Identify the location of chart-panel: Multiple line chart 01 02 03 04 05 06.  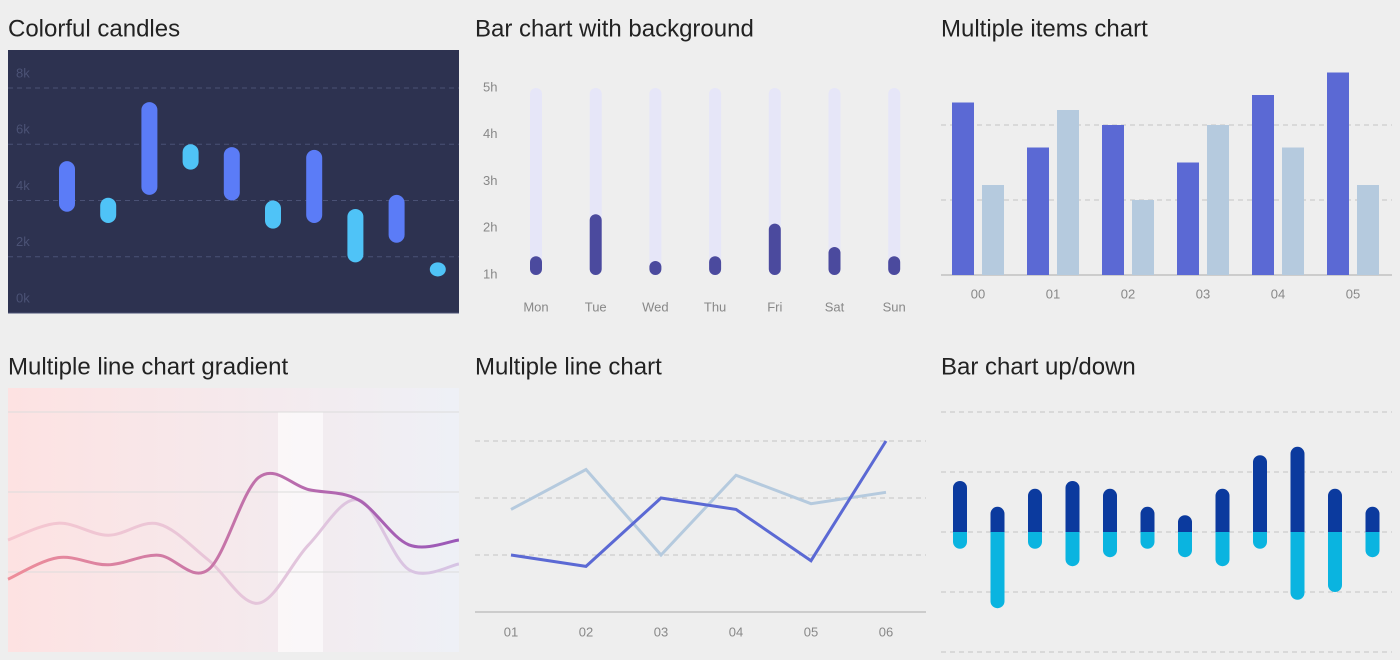
(700, 496).